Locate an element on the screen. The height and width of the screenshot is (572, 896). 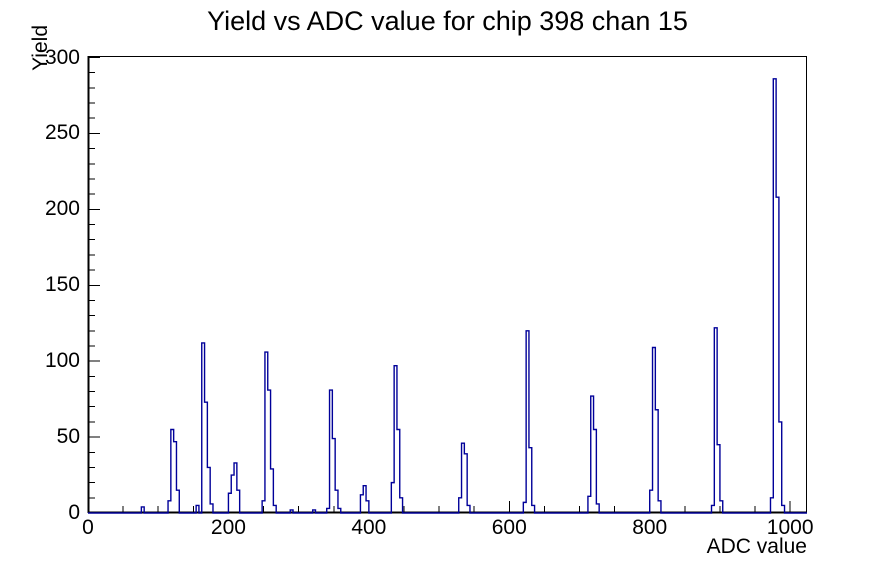
x-tick-label: 200 is located at coordinates (228, 527).